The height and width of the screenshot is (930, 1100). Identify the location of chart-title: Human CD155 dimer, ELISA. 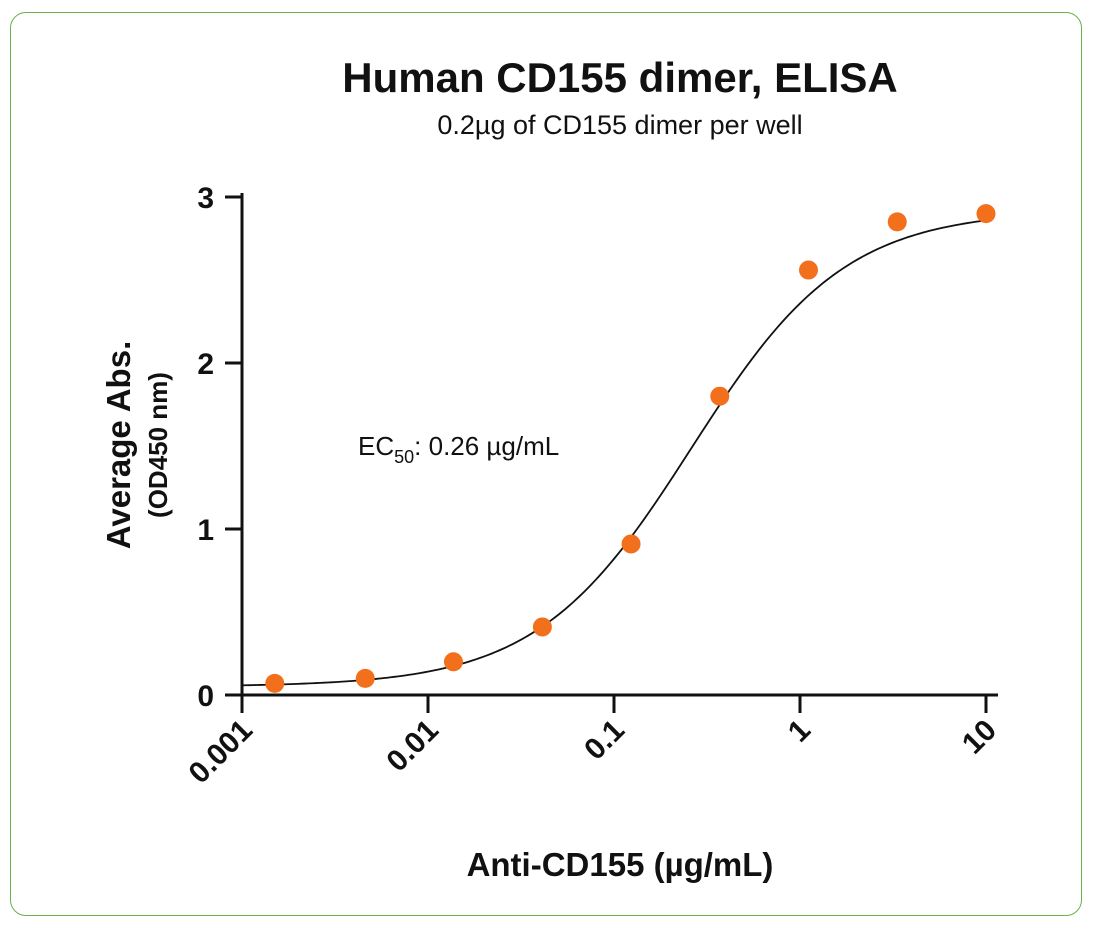
(620, 77).